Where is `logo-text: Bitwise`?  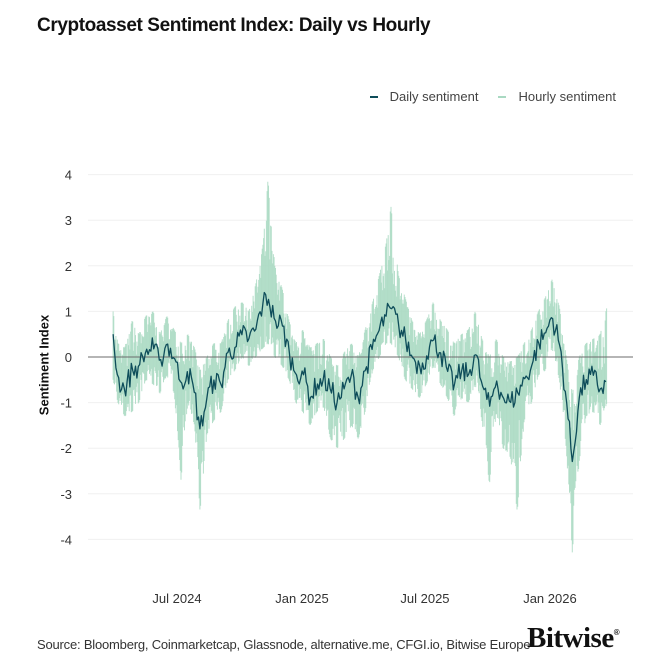 logo-text: Bitwise is located at coordinates (570, 638).